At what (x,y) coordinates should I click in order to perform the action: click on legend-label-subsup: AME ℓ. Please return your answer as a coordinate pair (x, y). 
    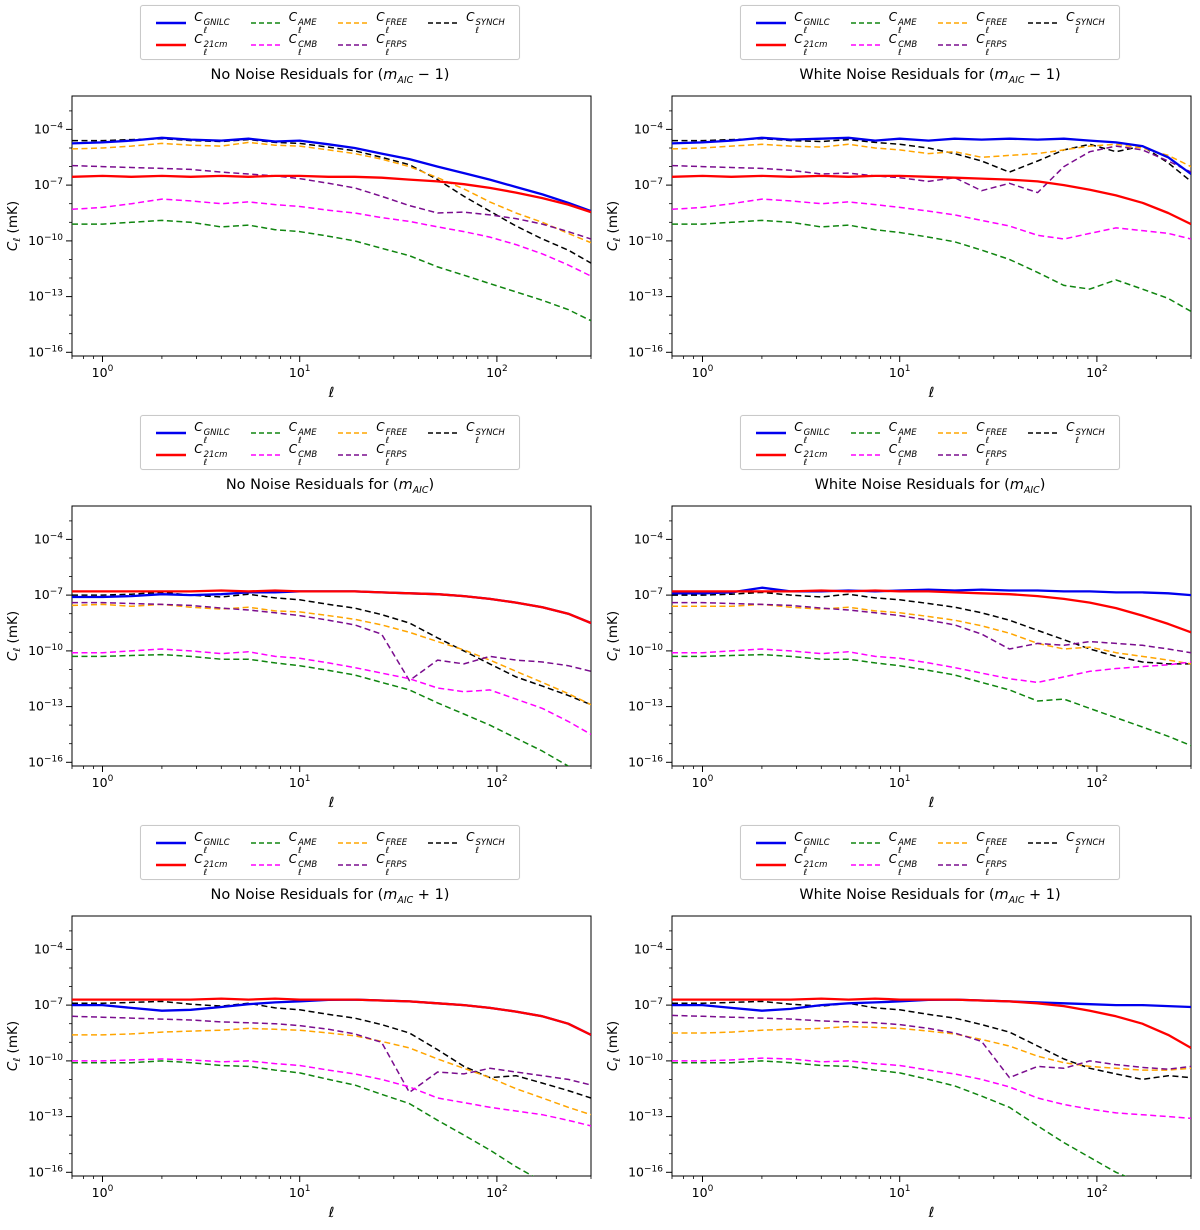
    Looking at the image, I should click on (307, 436).